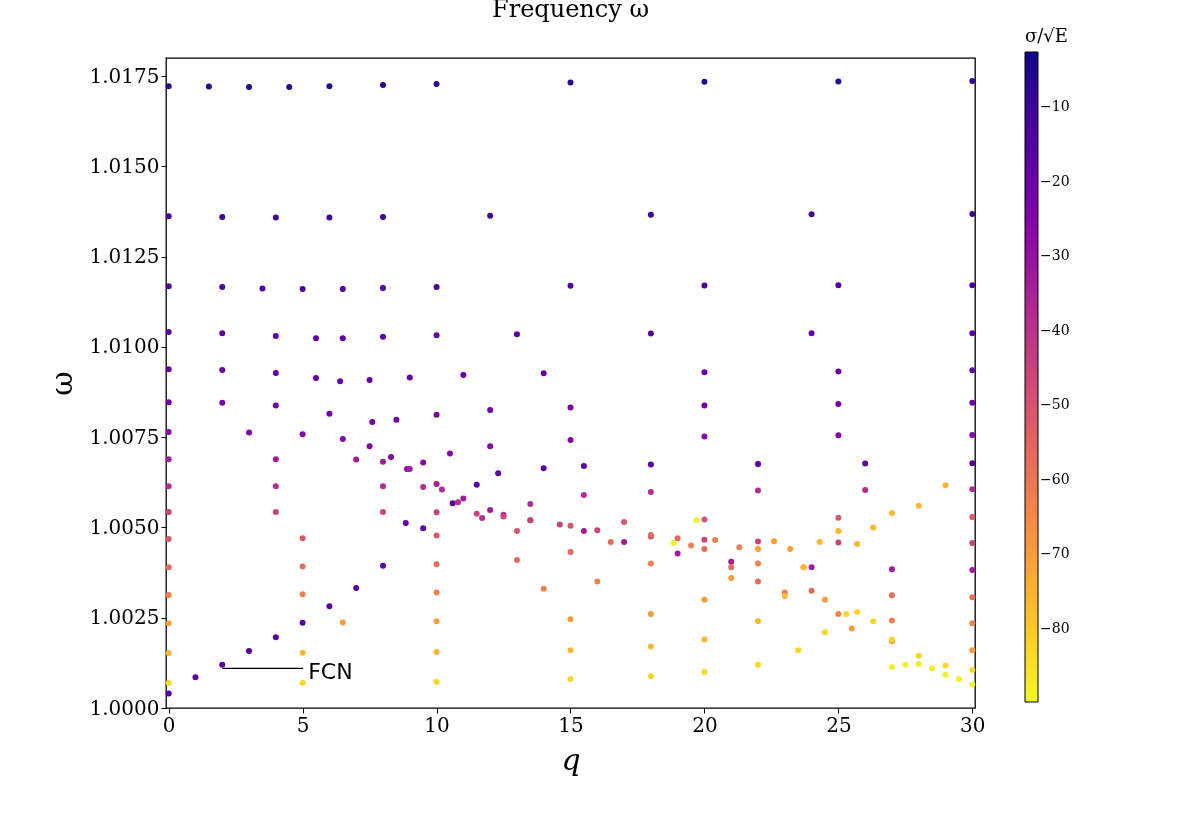 The width and height of the screenshot is (1200, 825). What do you see at coordinates (571, 759) in the screenshot?
I see `x-axis-title: q` at bounding box center [571, 759].